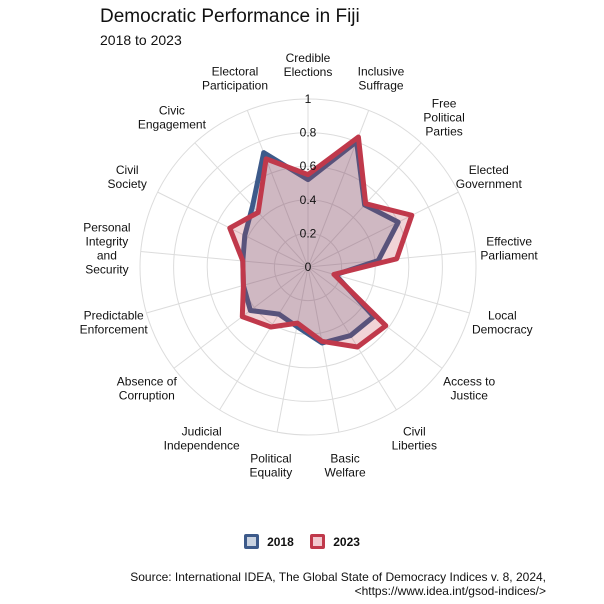  I want to click on chart-subtitle: 2018 to 2023, so click(141, 40).